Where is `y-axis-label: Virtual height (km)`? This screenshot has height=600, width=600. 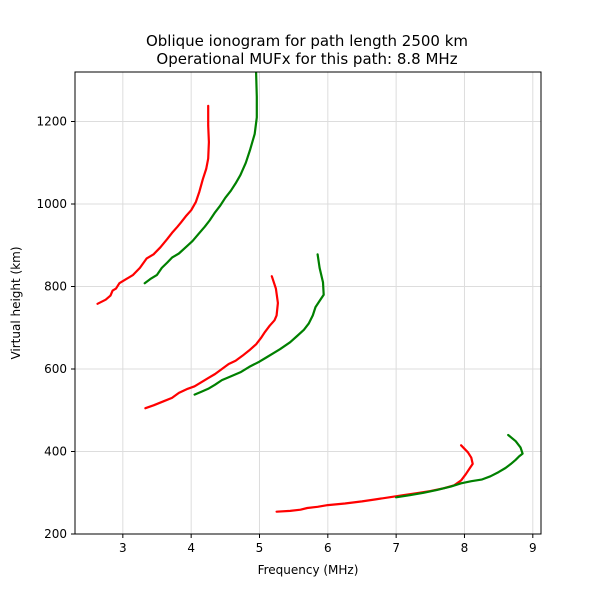 y-axis-label: Virtual height (km) is located at coordinates (16, 302).